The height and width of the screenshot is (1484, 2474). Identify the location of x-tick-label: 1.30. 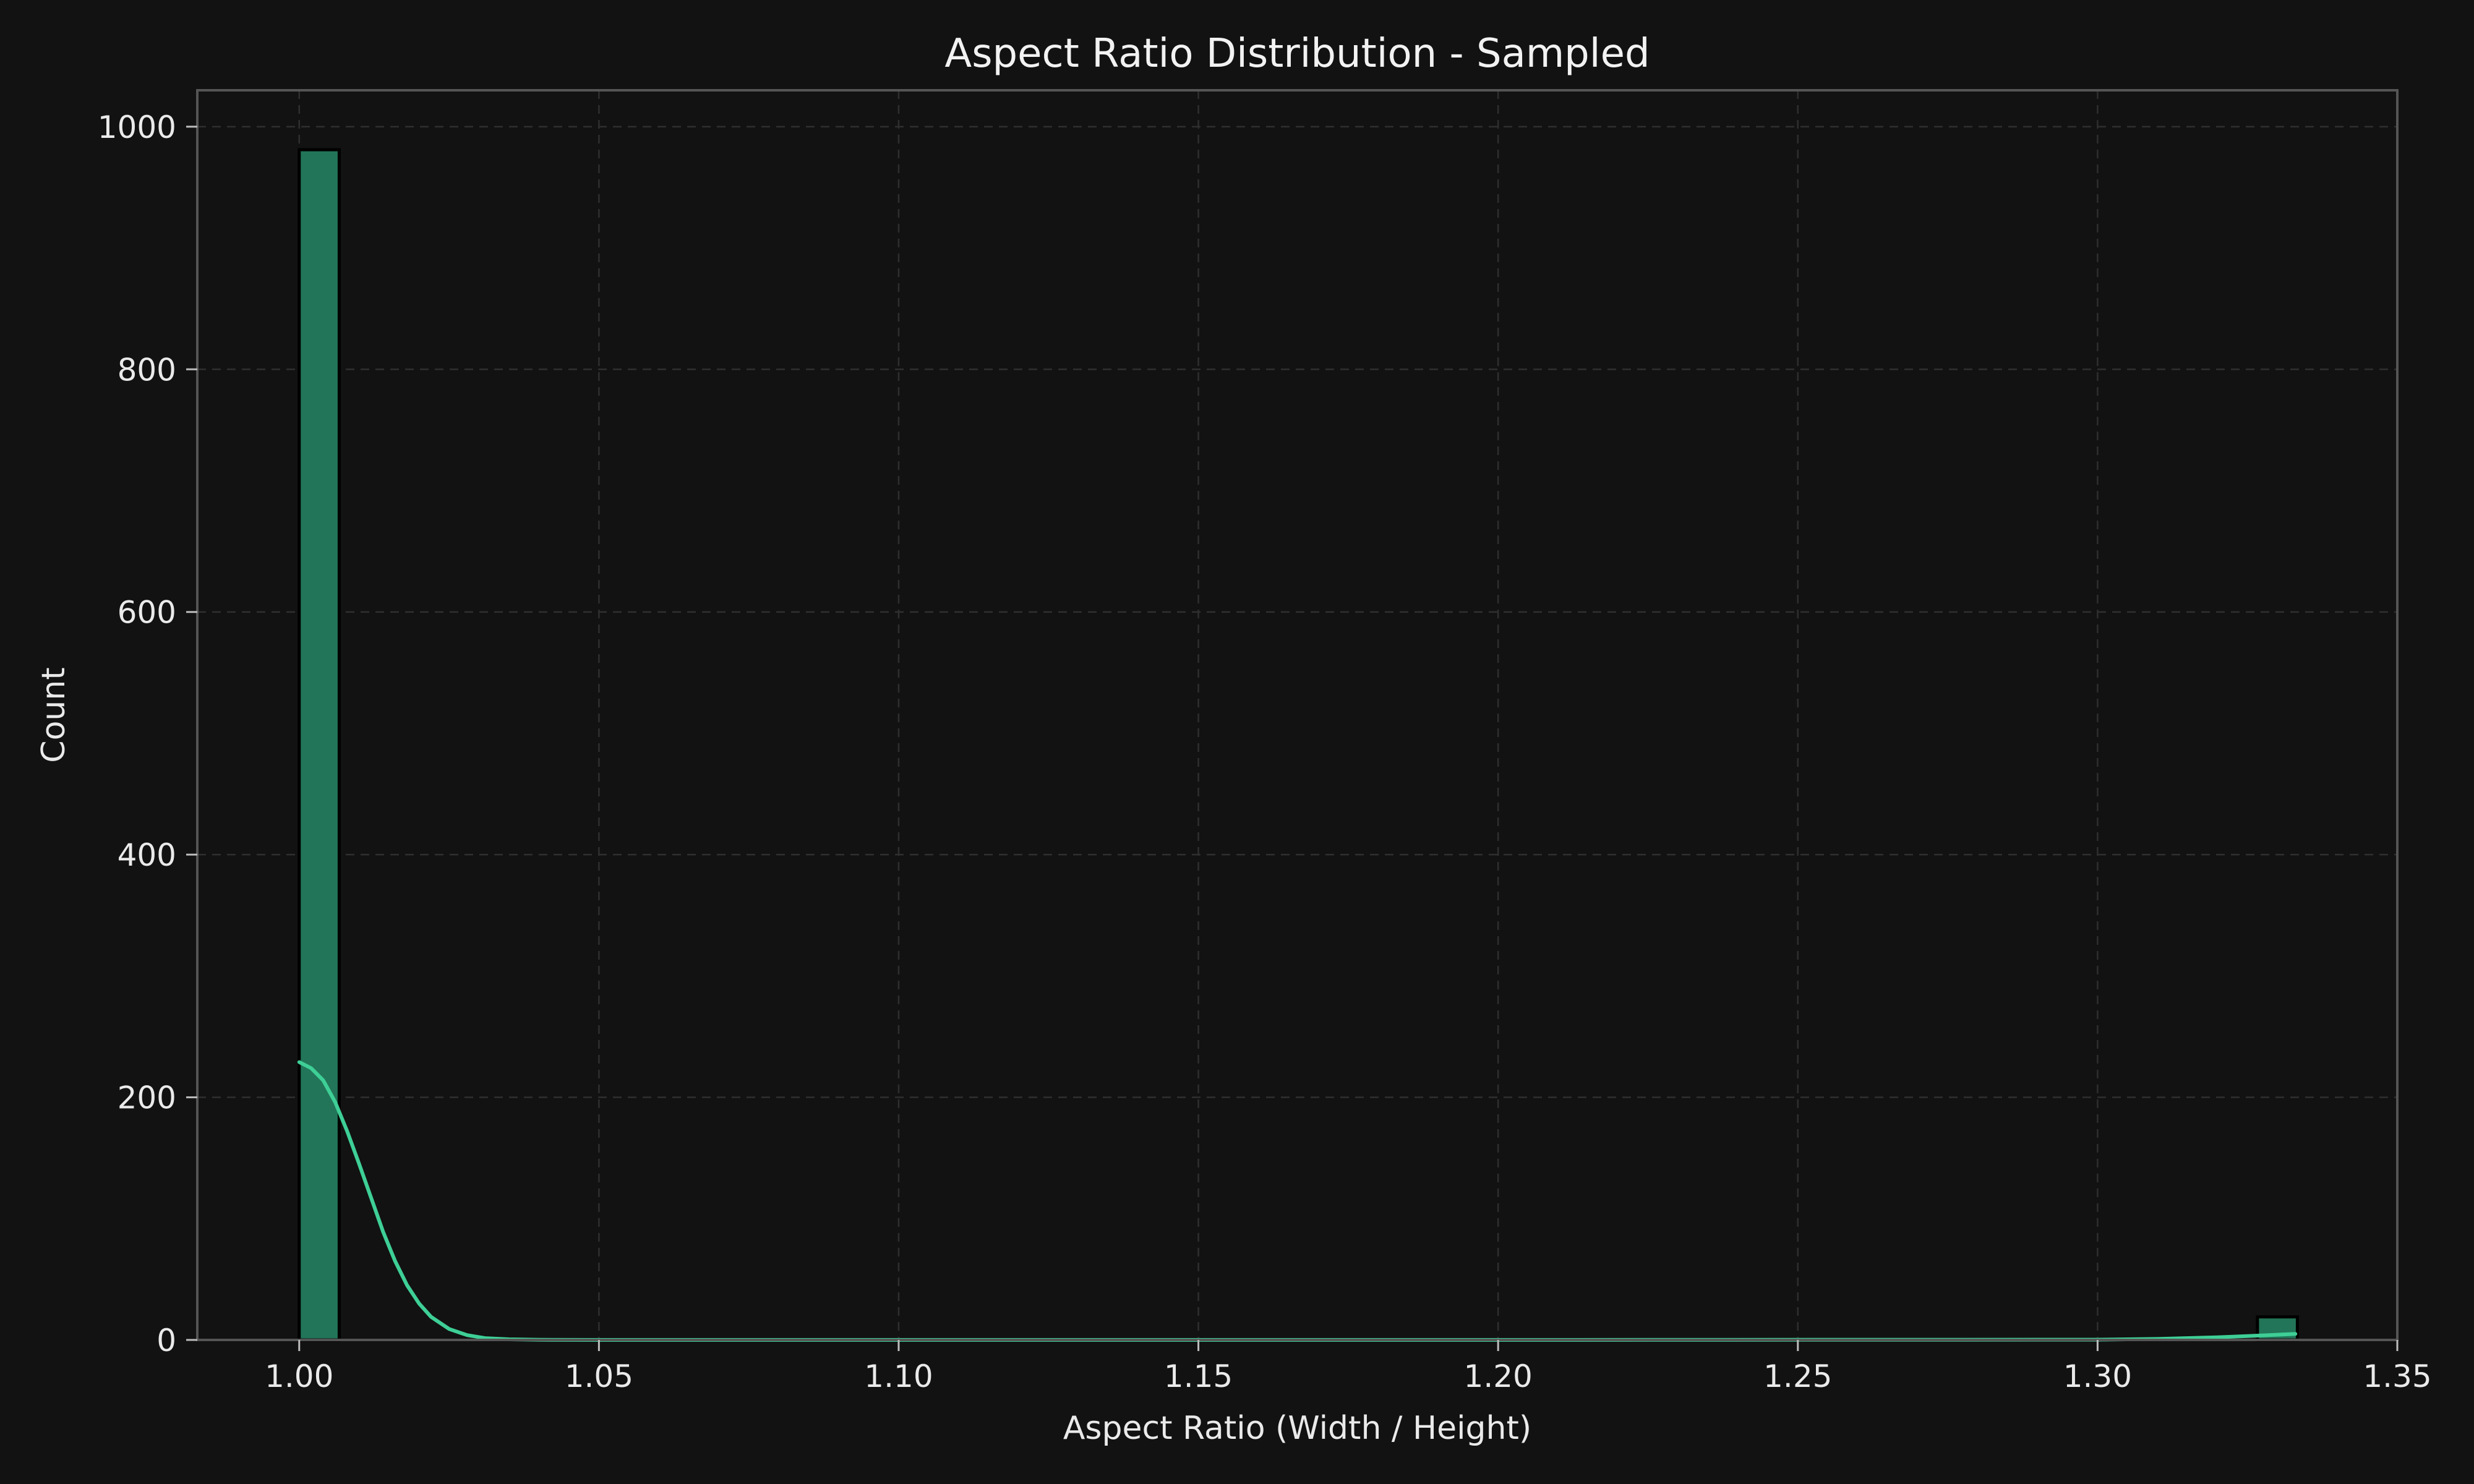
(2097, 1376).